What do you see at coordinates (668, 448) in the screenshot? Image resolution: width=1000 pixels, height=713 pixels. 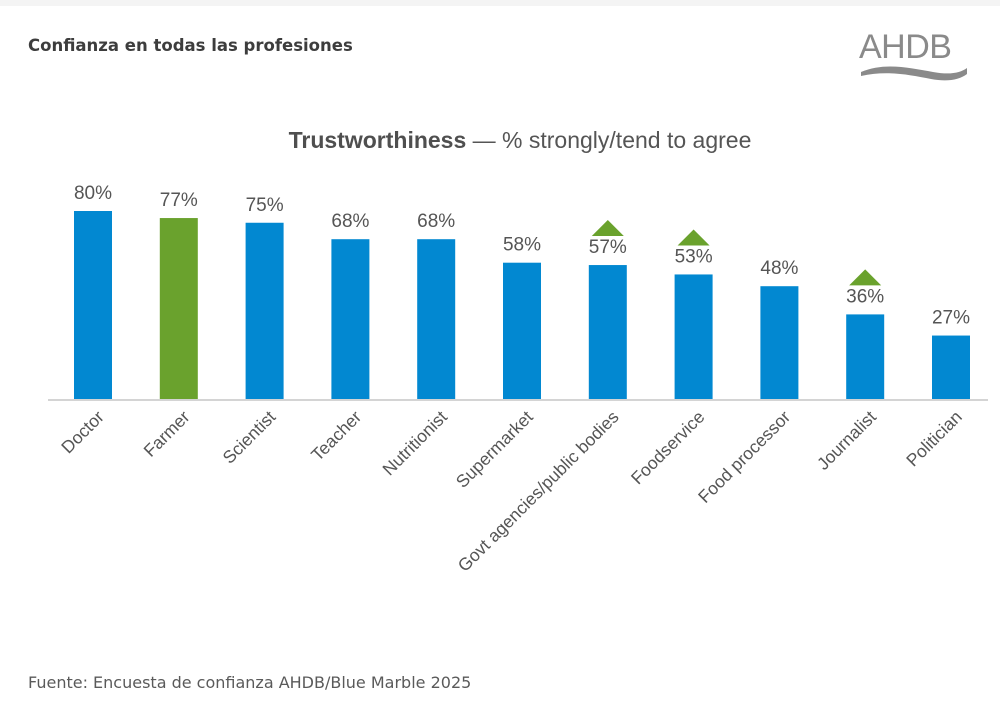 I see `category-label: Foodservice` at bounding box center [668, 448].